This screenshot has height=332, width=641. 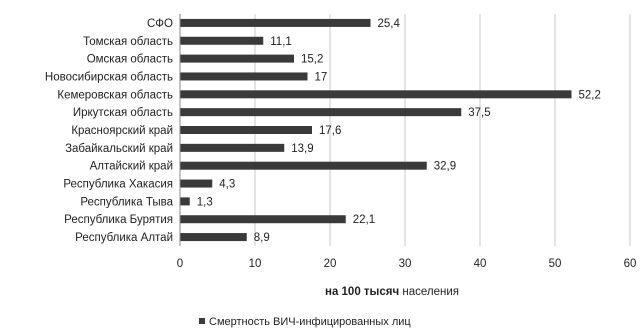 What do you see at coordinates (118, 220) in the screenshot?
I see `category-label: Республика Бурятия` at bounding box center [118, 220].